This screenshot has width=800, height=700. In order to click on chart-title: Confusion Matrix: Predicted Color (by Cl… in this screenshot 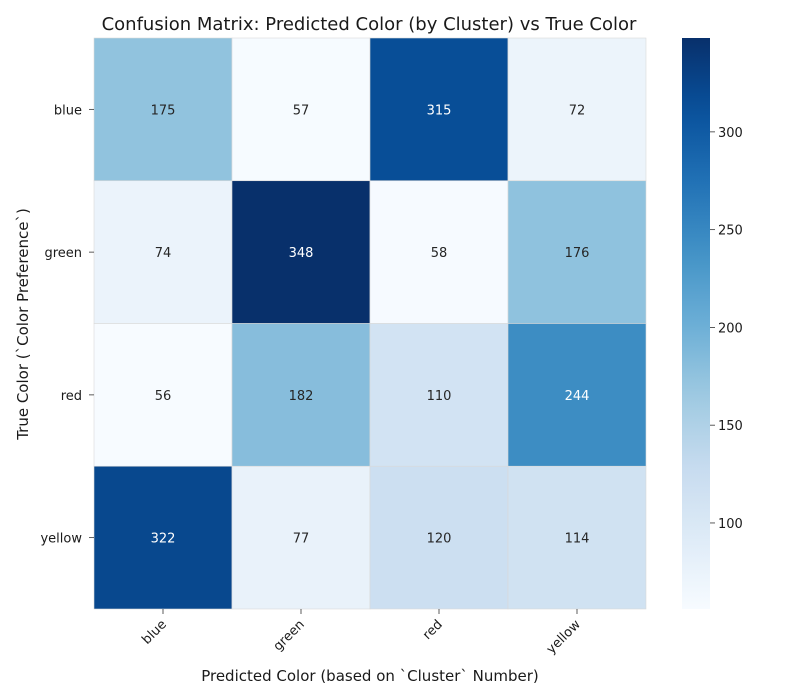, I will do `click(369, 24)`.